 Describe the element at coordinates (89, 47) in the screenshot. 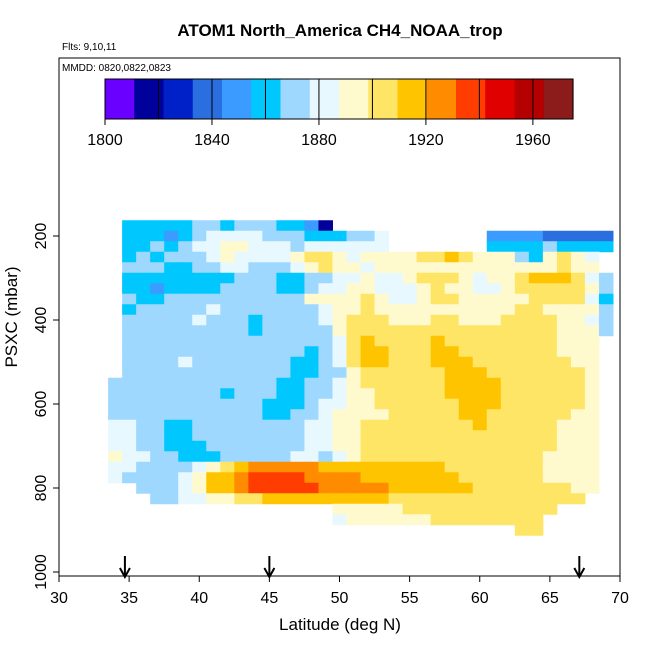

I see `flights-label: Flts: 9,10,11` at that location.